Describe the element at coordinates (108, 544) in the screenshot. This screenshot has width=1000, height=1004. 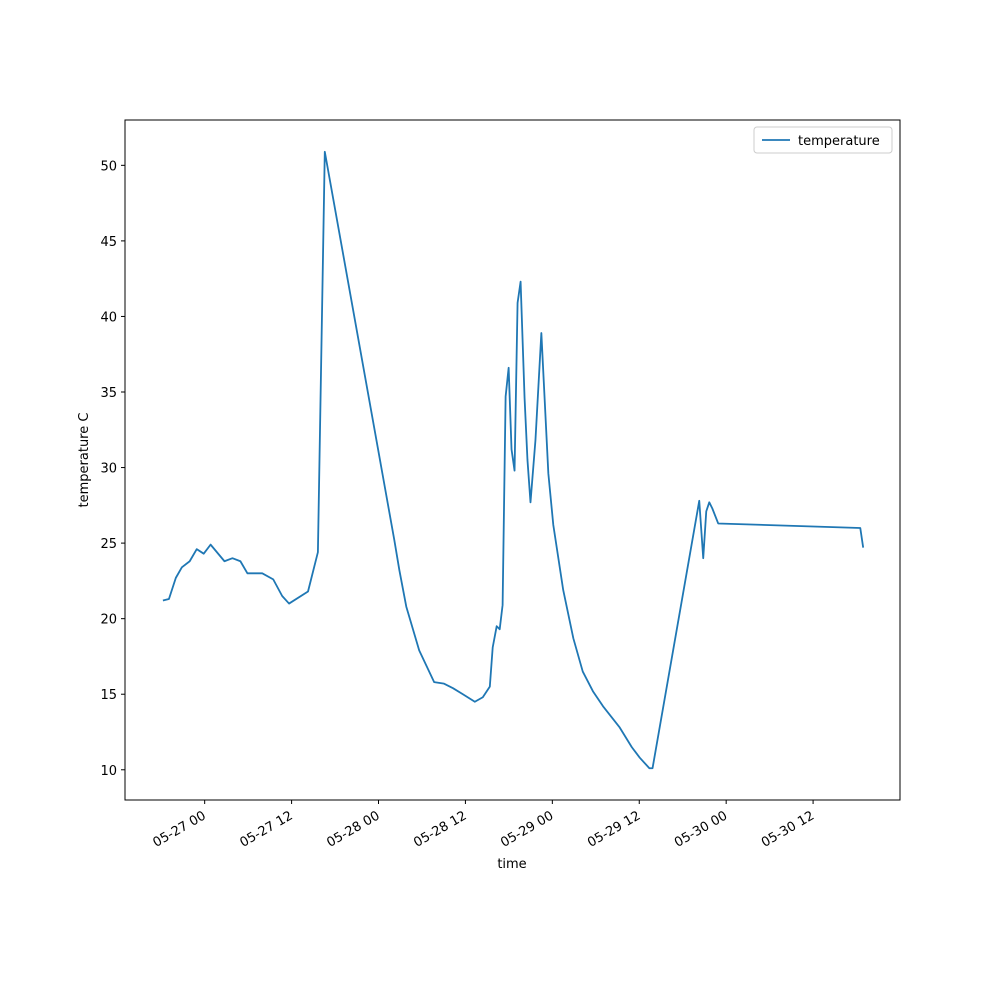
I see `y-tick-label: 25` at that location.